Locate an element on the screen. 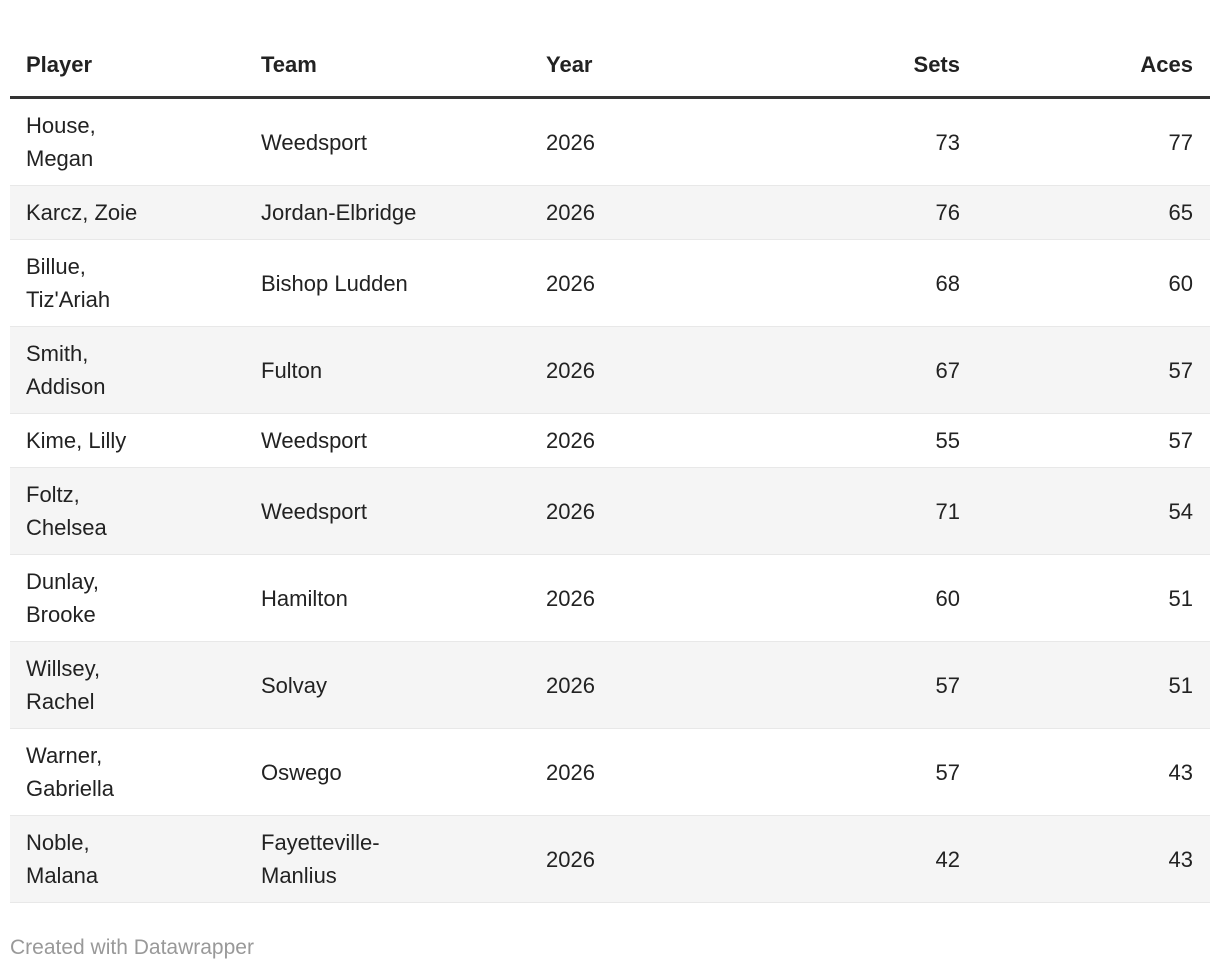  cell-team: Fulton is located at coordinates (387, 370).